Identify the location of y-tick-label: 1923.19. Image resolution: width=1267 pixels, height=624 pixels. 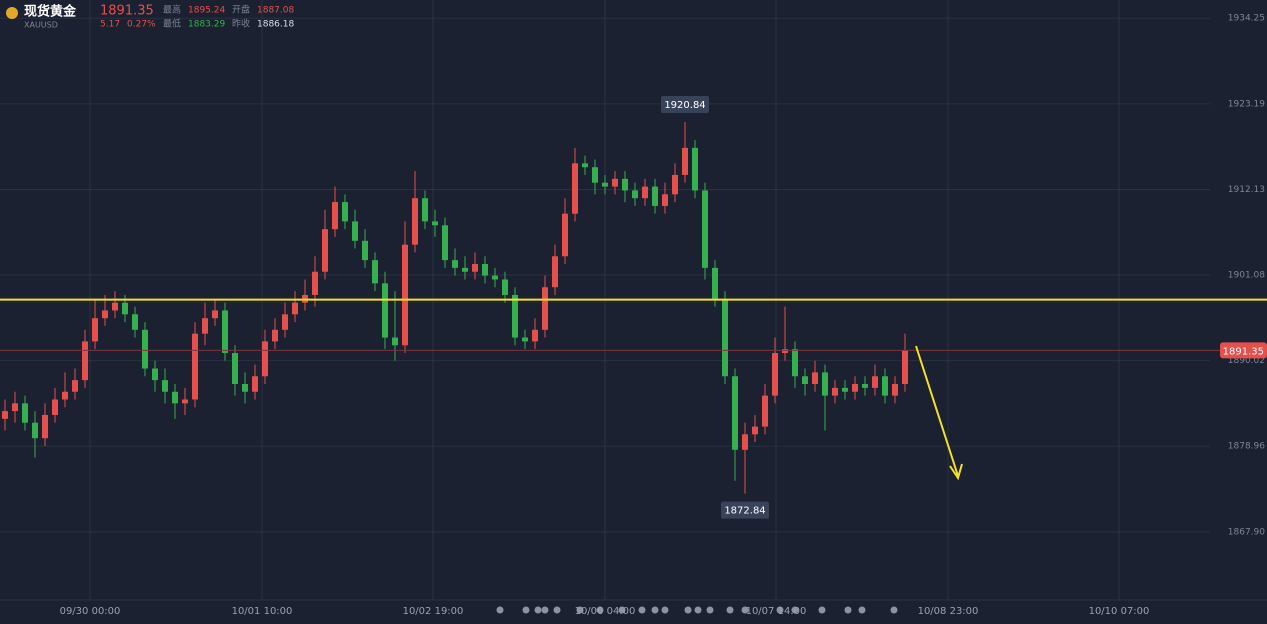
(1246, 104).